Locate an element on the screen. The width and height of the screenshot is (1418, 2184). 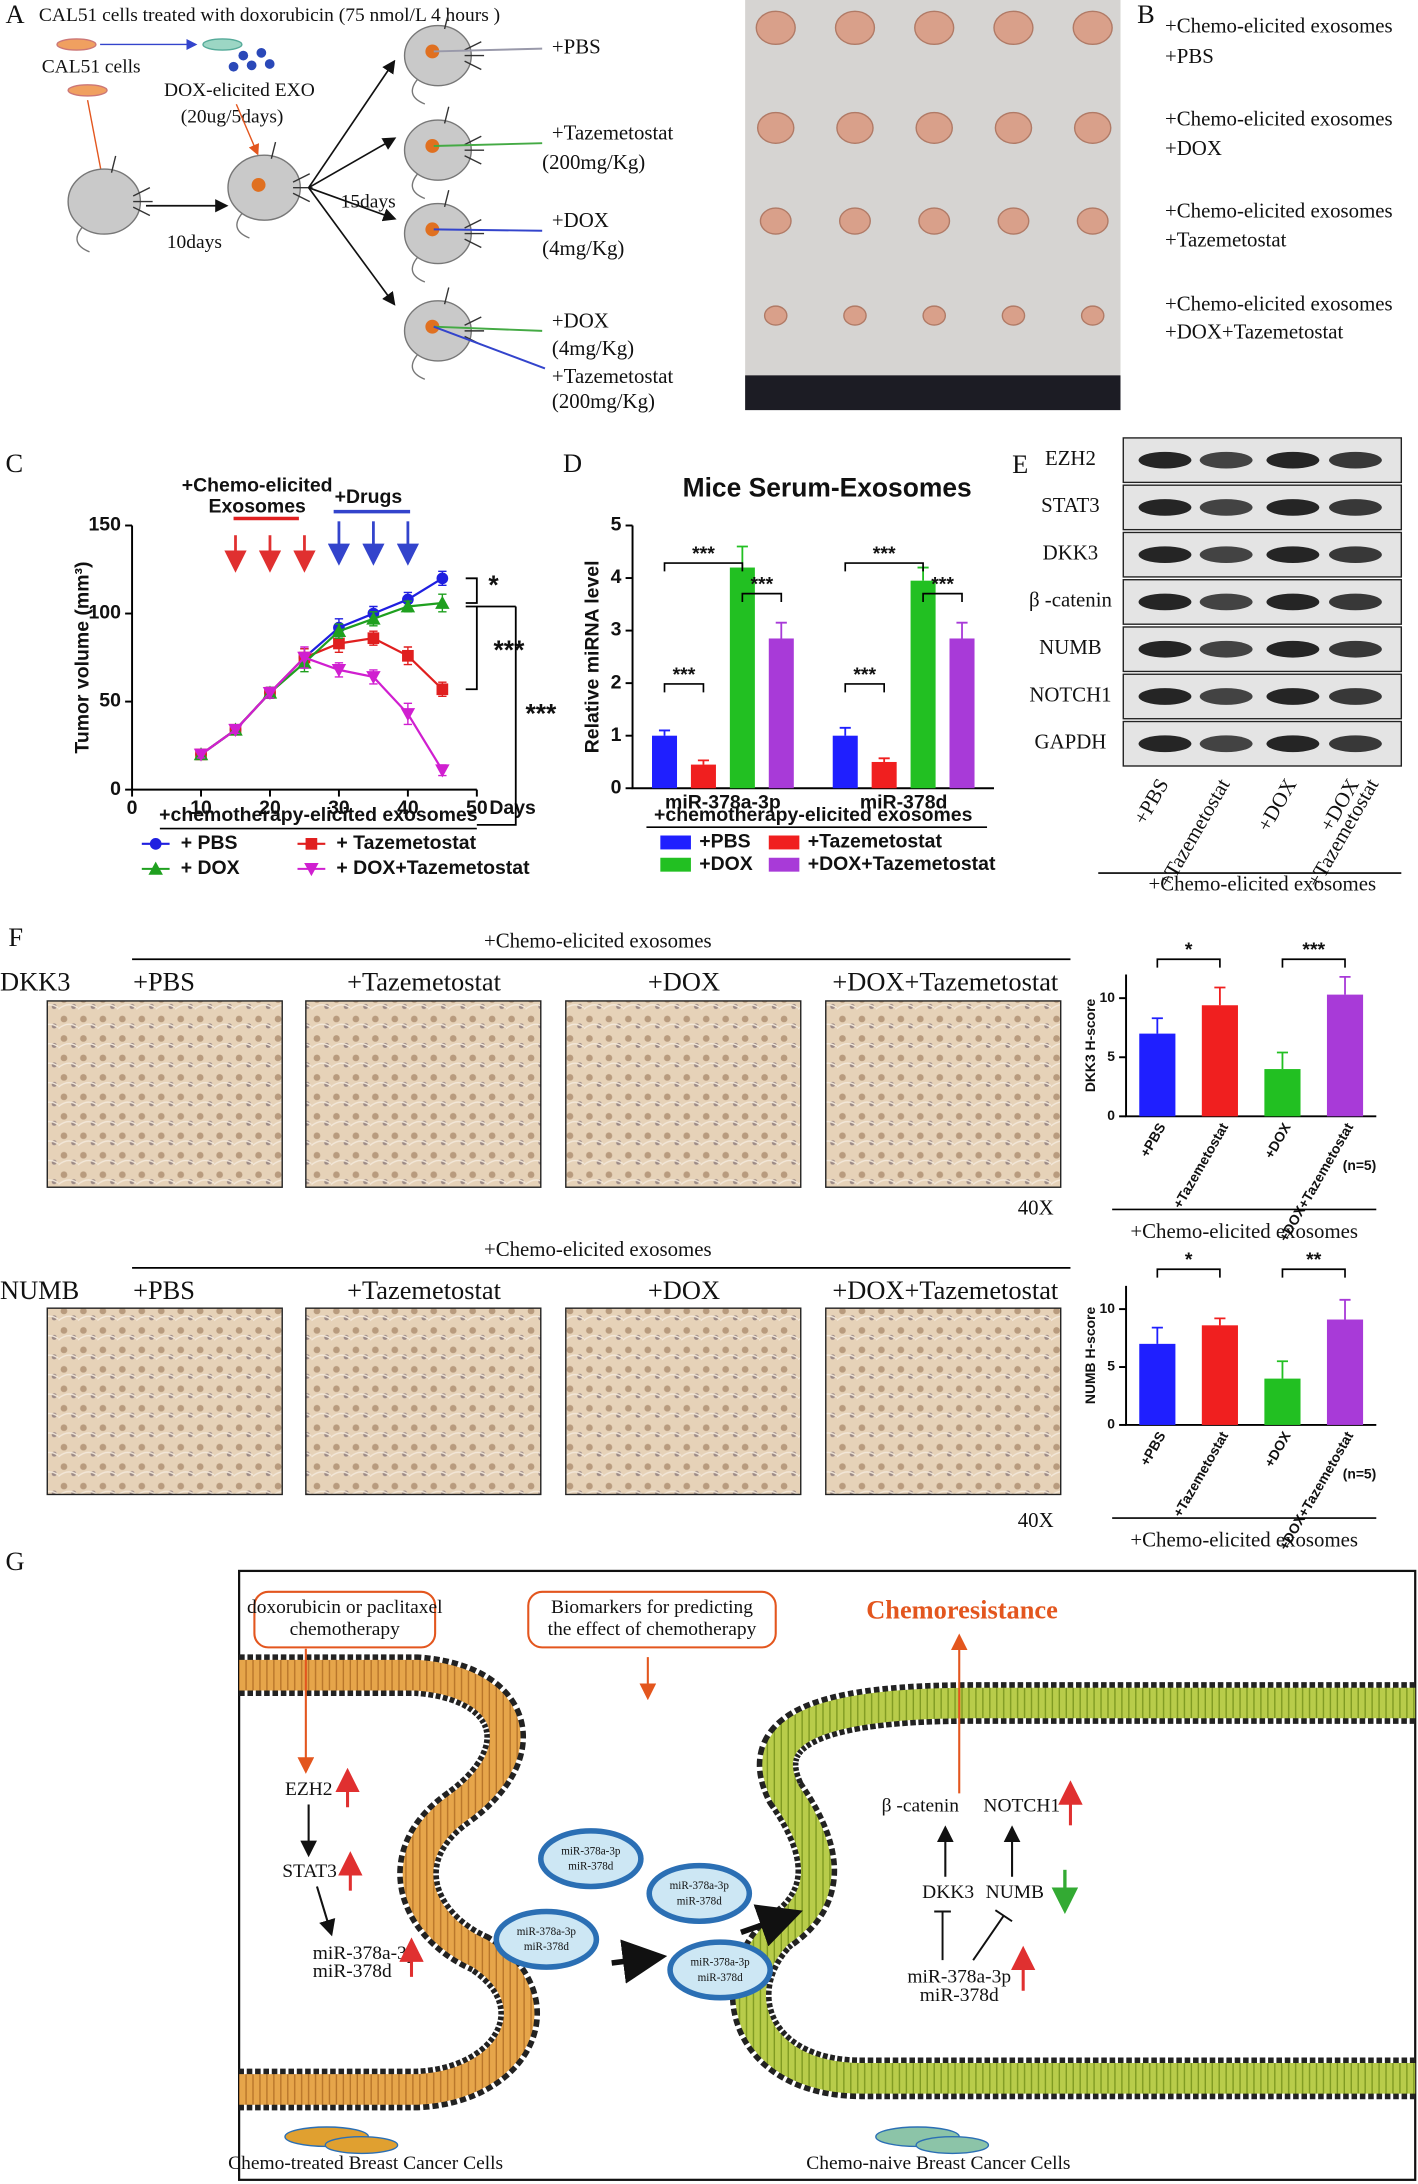
cells-icon is located at coordinates (361, 2145).